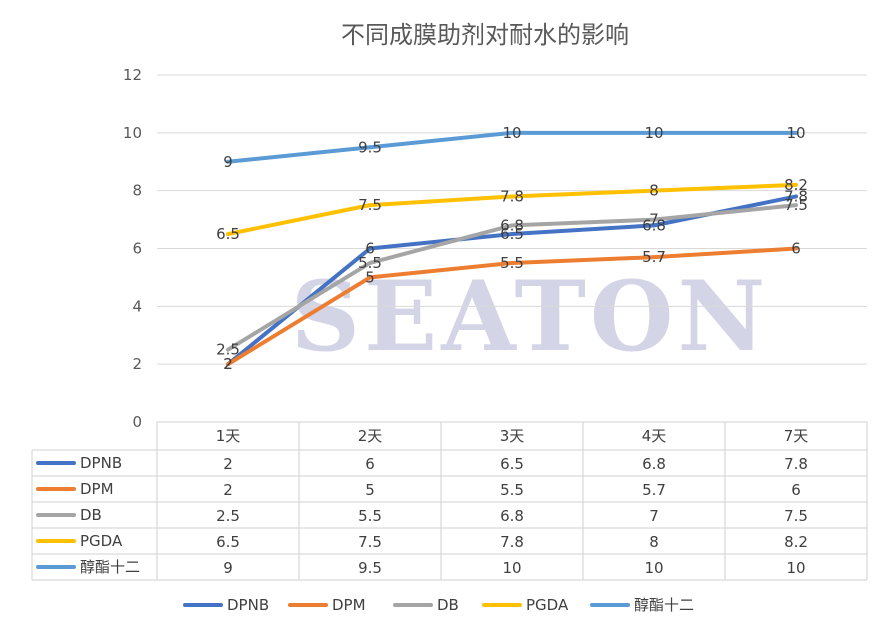  I want to click on table-cell: 5.7, so click(654, 490).